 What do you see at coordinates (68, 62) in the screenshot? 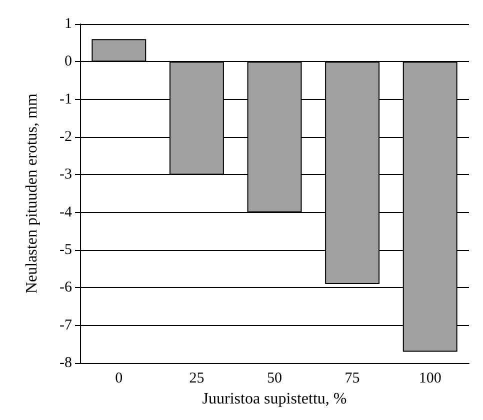
I see `y-tick-label: 0` at bounding box center [68, 62].